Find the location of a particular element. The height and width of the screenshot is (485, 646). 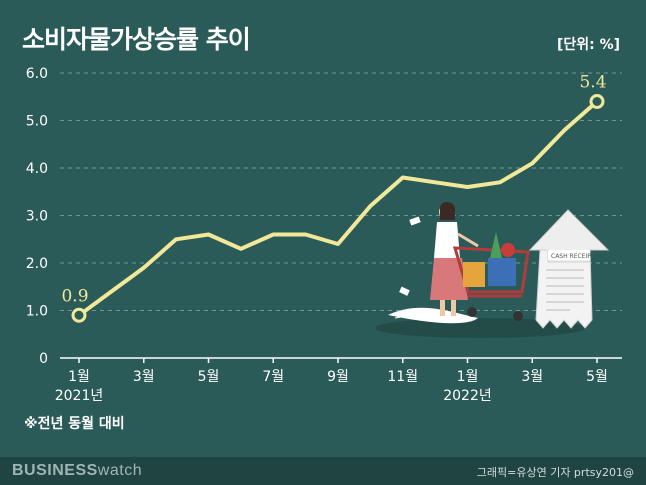

y-tick-label: 3.0 is located at coordinates (37, 217).